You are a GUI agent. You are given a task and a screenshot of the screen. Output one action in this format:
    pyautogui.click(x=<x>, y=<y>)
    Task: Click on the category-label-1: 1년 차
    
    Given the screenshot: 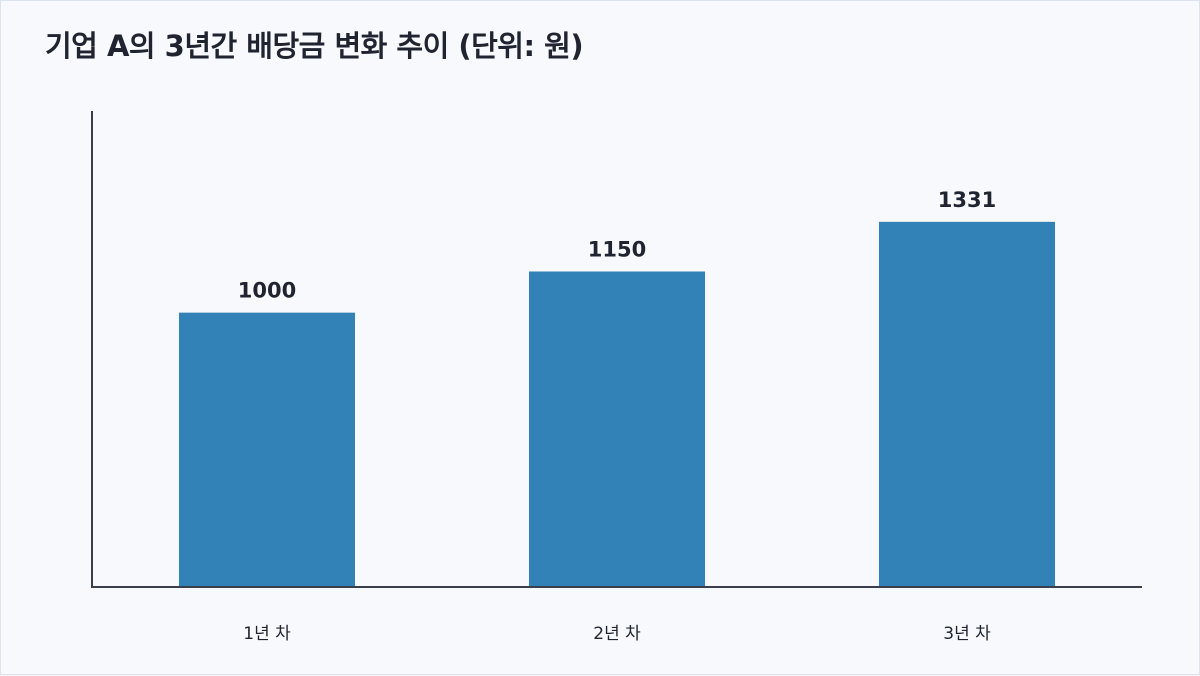 What is the action you would take?
    pyautogui.click(x=267, y=634)
    